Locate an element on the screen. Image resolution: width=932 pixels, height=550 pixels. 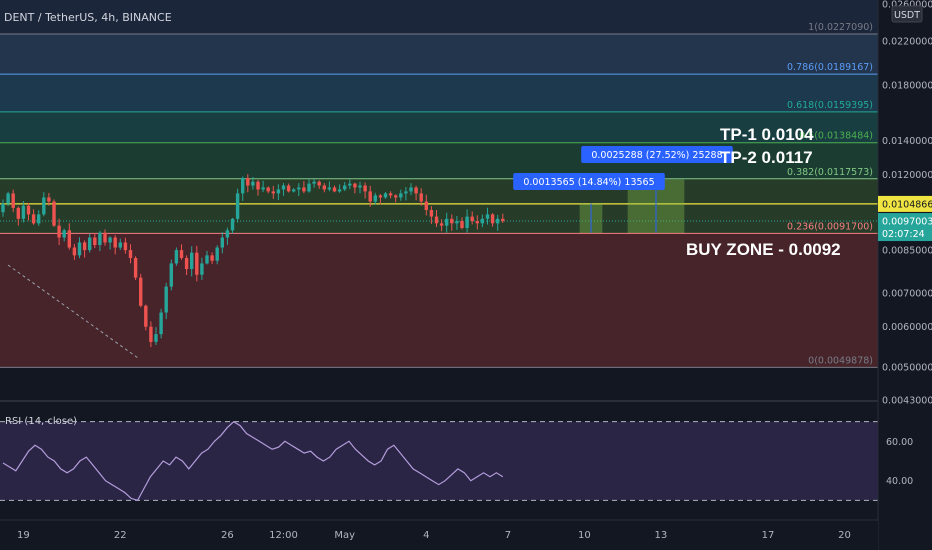
time-tick-label: 13 is located at coordinates (661, 535).